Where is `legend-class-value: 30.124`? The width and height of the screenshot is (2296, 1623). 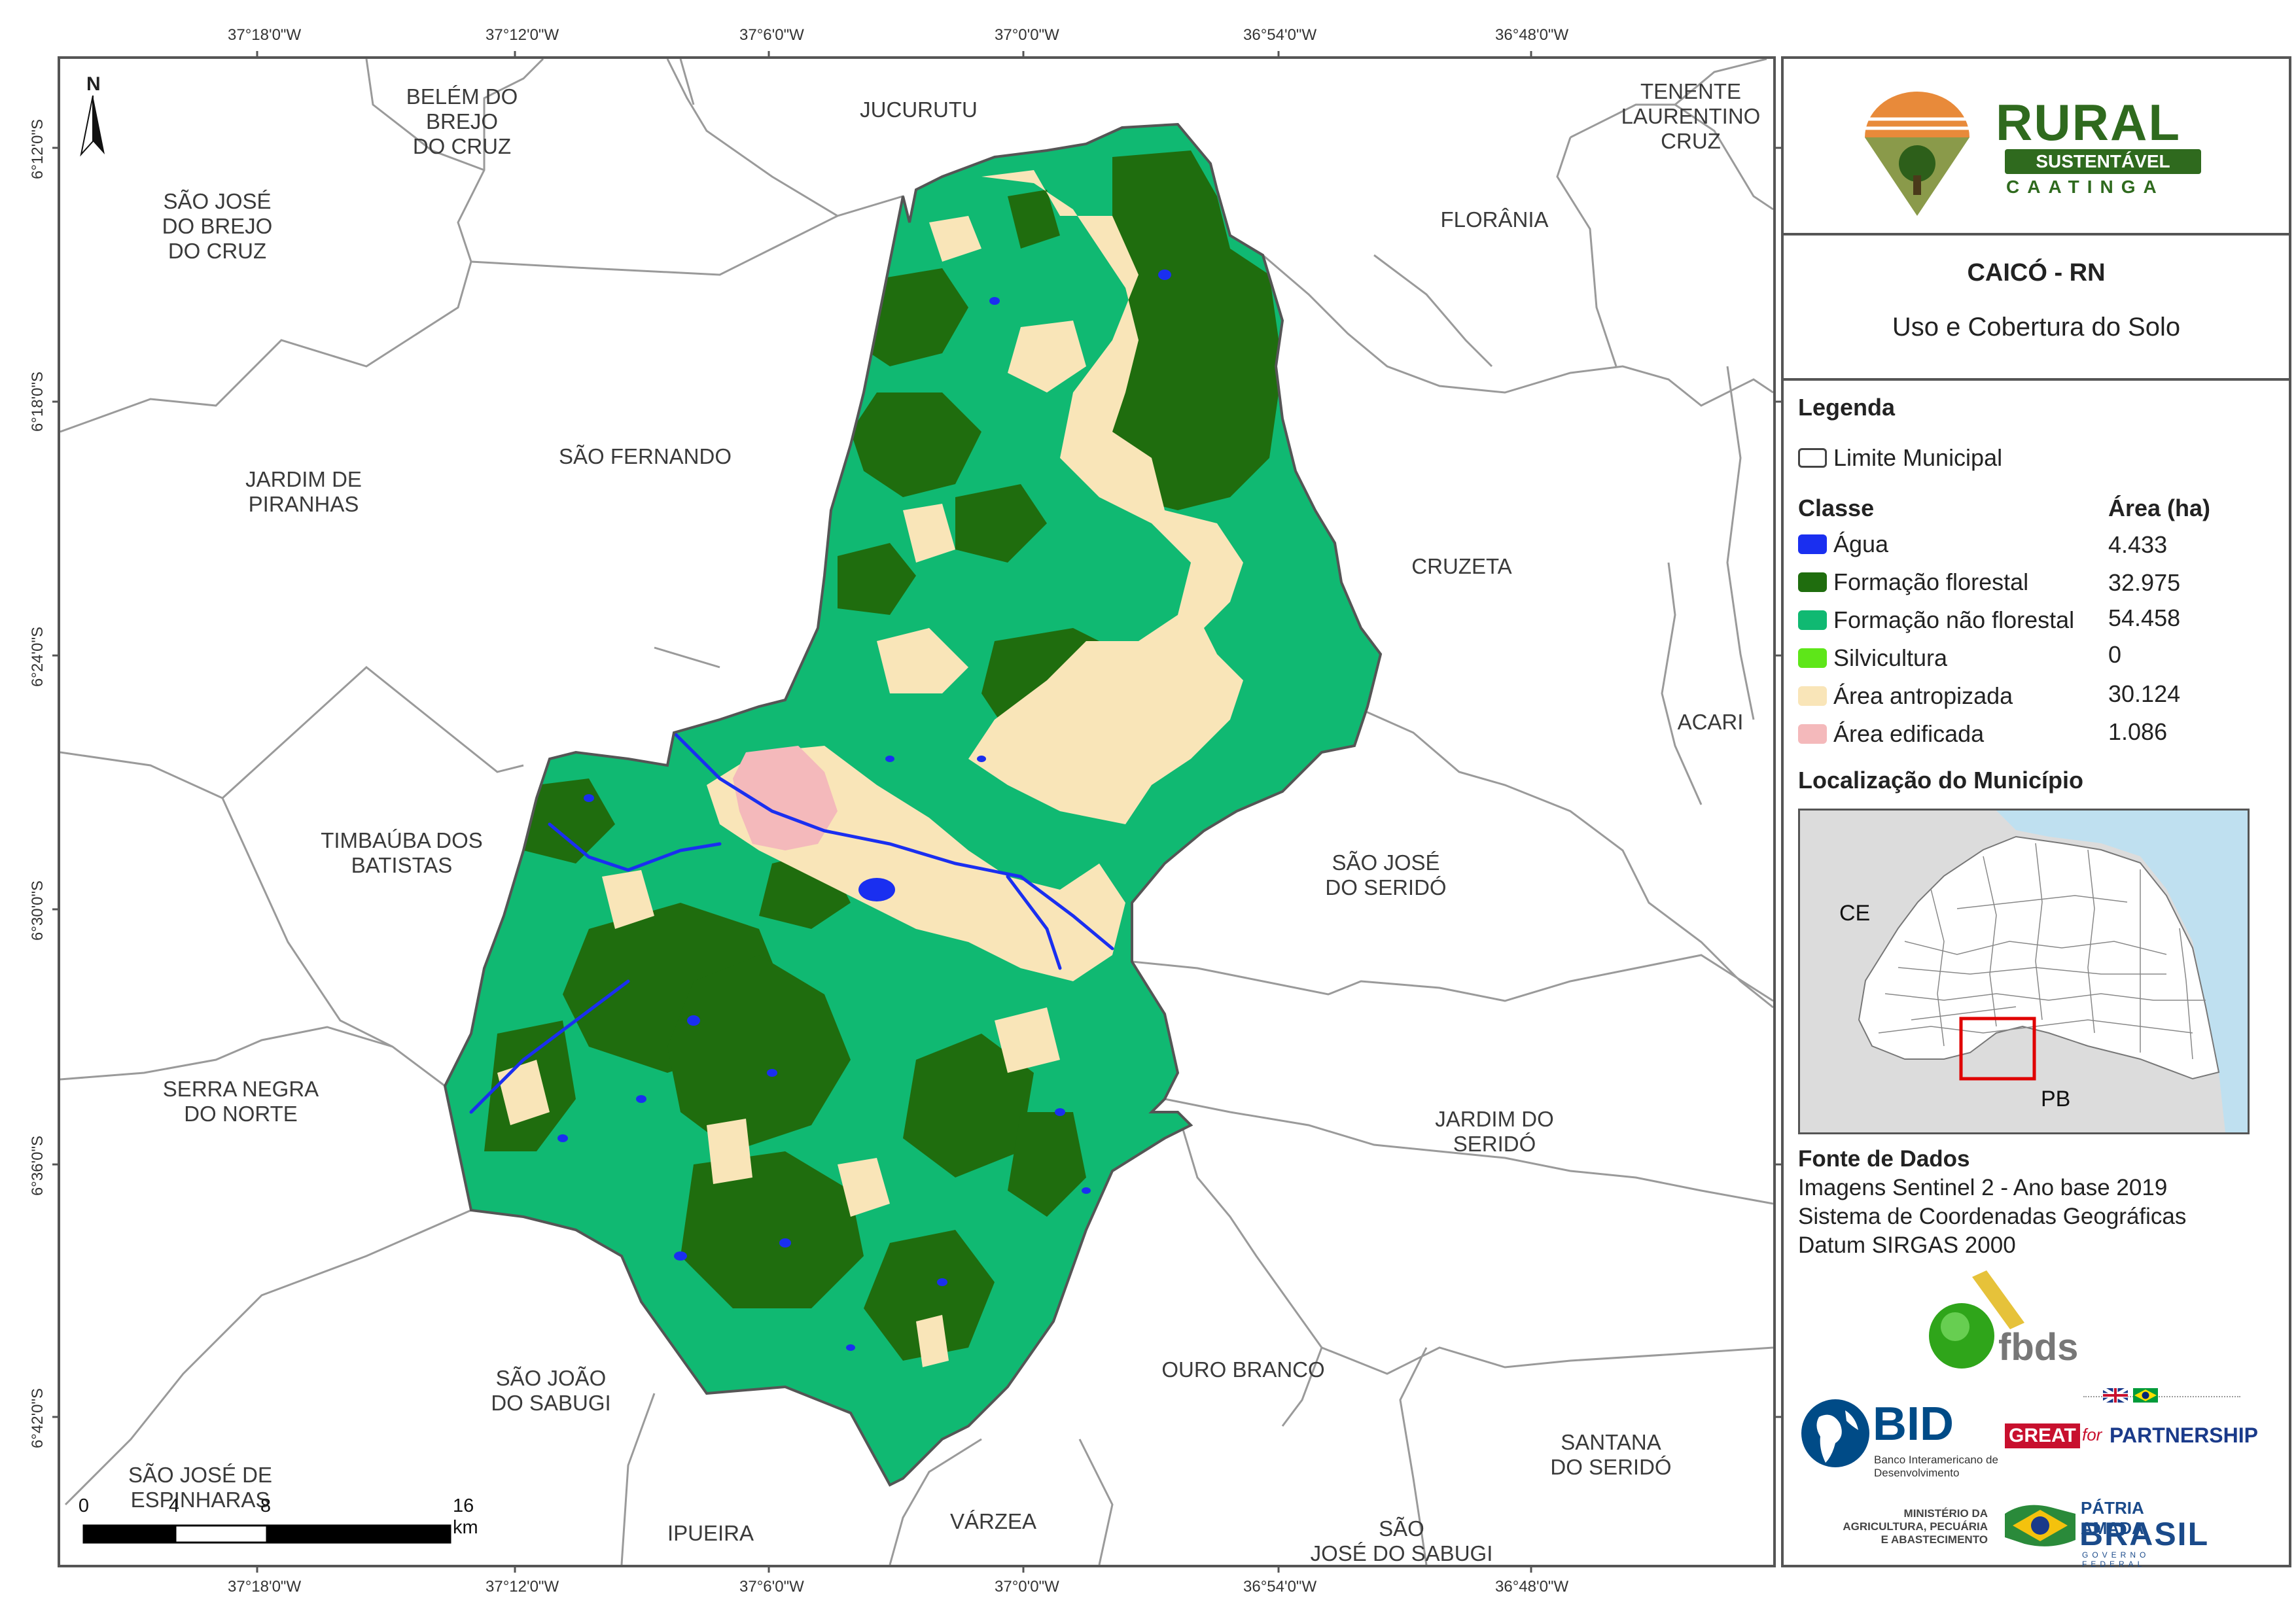 legend-class-value: 30.124 is located at coordinates (2144, 693).